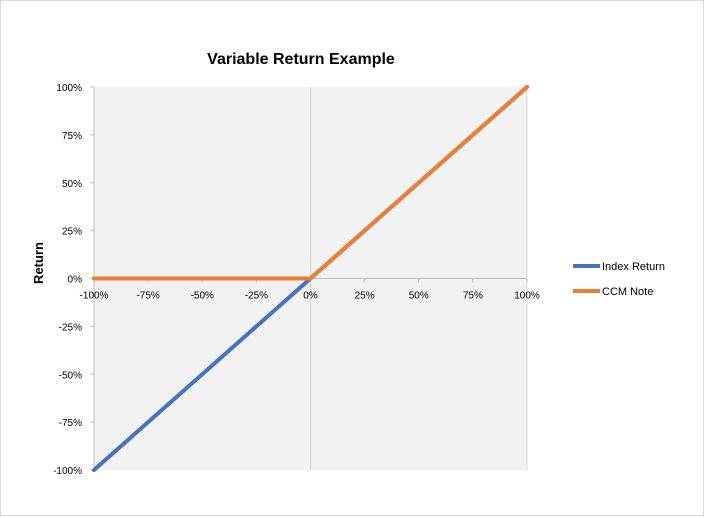 The width and height of the screenshot is (704, 517). What do you see at coordinates (419, 296) in the screenshot?
I see `x-tick-label: 50%` at bounding box center [419, 296].